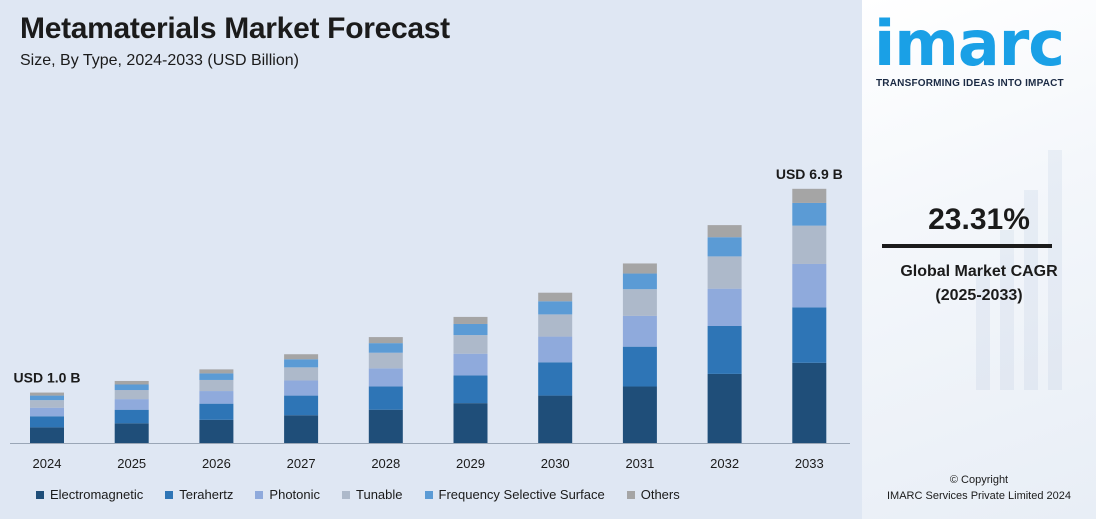 The width and height of the screenshot is (1096, 519). Describe the element at coordinates (131, 416) in the screenshot. I see `bar-segment-terahertz-2025` at that location.